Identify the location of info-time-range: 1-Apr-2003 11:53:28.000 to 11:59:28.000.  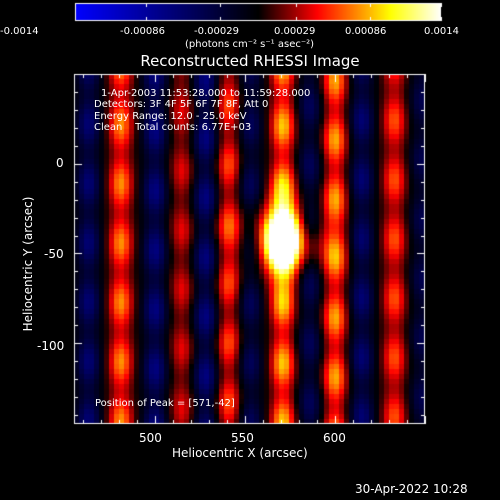
(206, 93).